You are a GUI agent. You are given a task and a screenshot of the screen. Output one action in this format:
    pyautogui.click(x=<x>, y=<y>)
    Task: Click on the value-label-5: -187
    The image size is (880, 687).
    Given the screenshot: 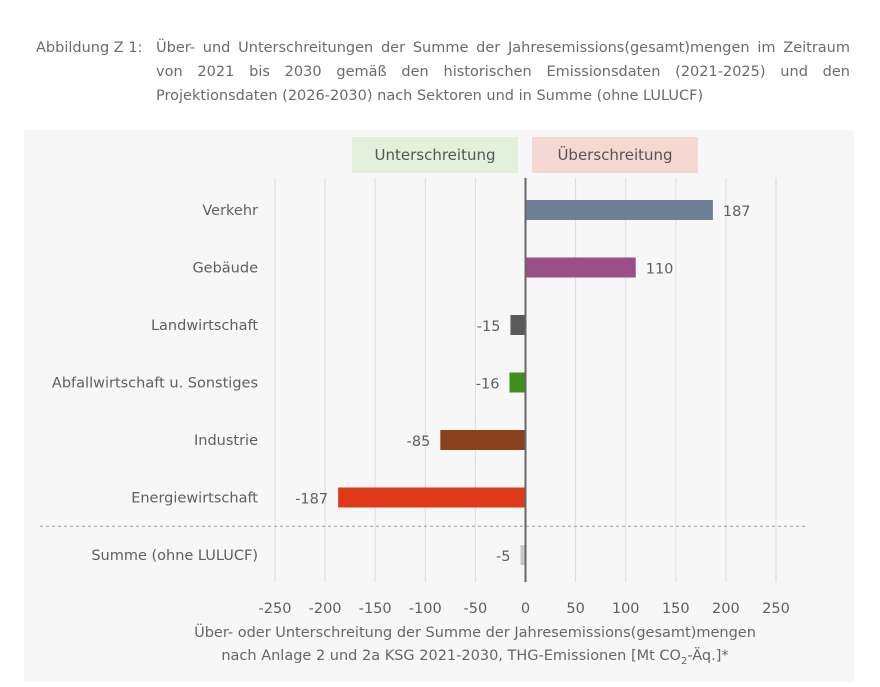 What is the action you would take?
    pyautogui.click(x=311, y=500)
    